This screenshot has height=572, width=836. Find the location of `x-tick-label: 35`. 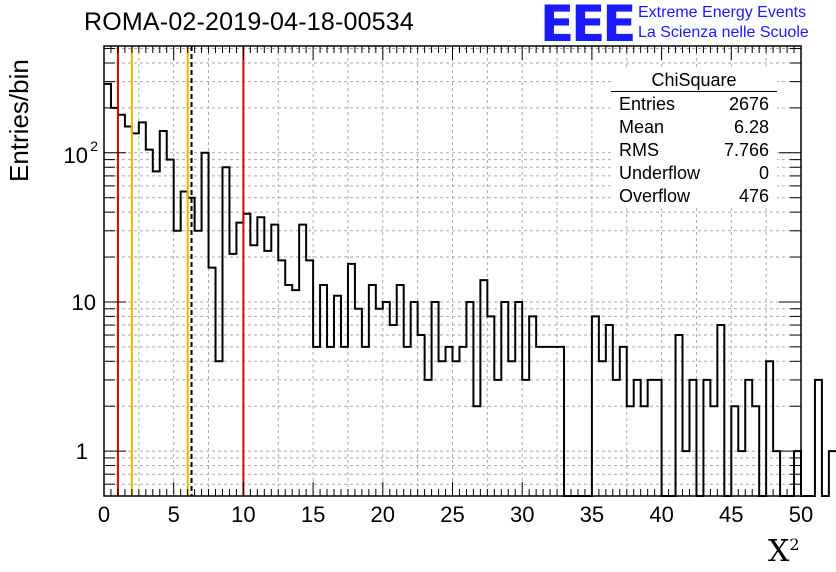

x-tick-label: 35 is located at coordinates (592, 514).